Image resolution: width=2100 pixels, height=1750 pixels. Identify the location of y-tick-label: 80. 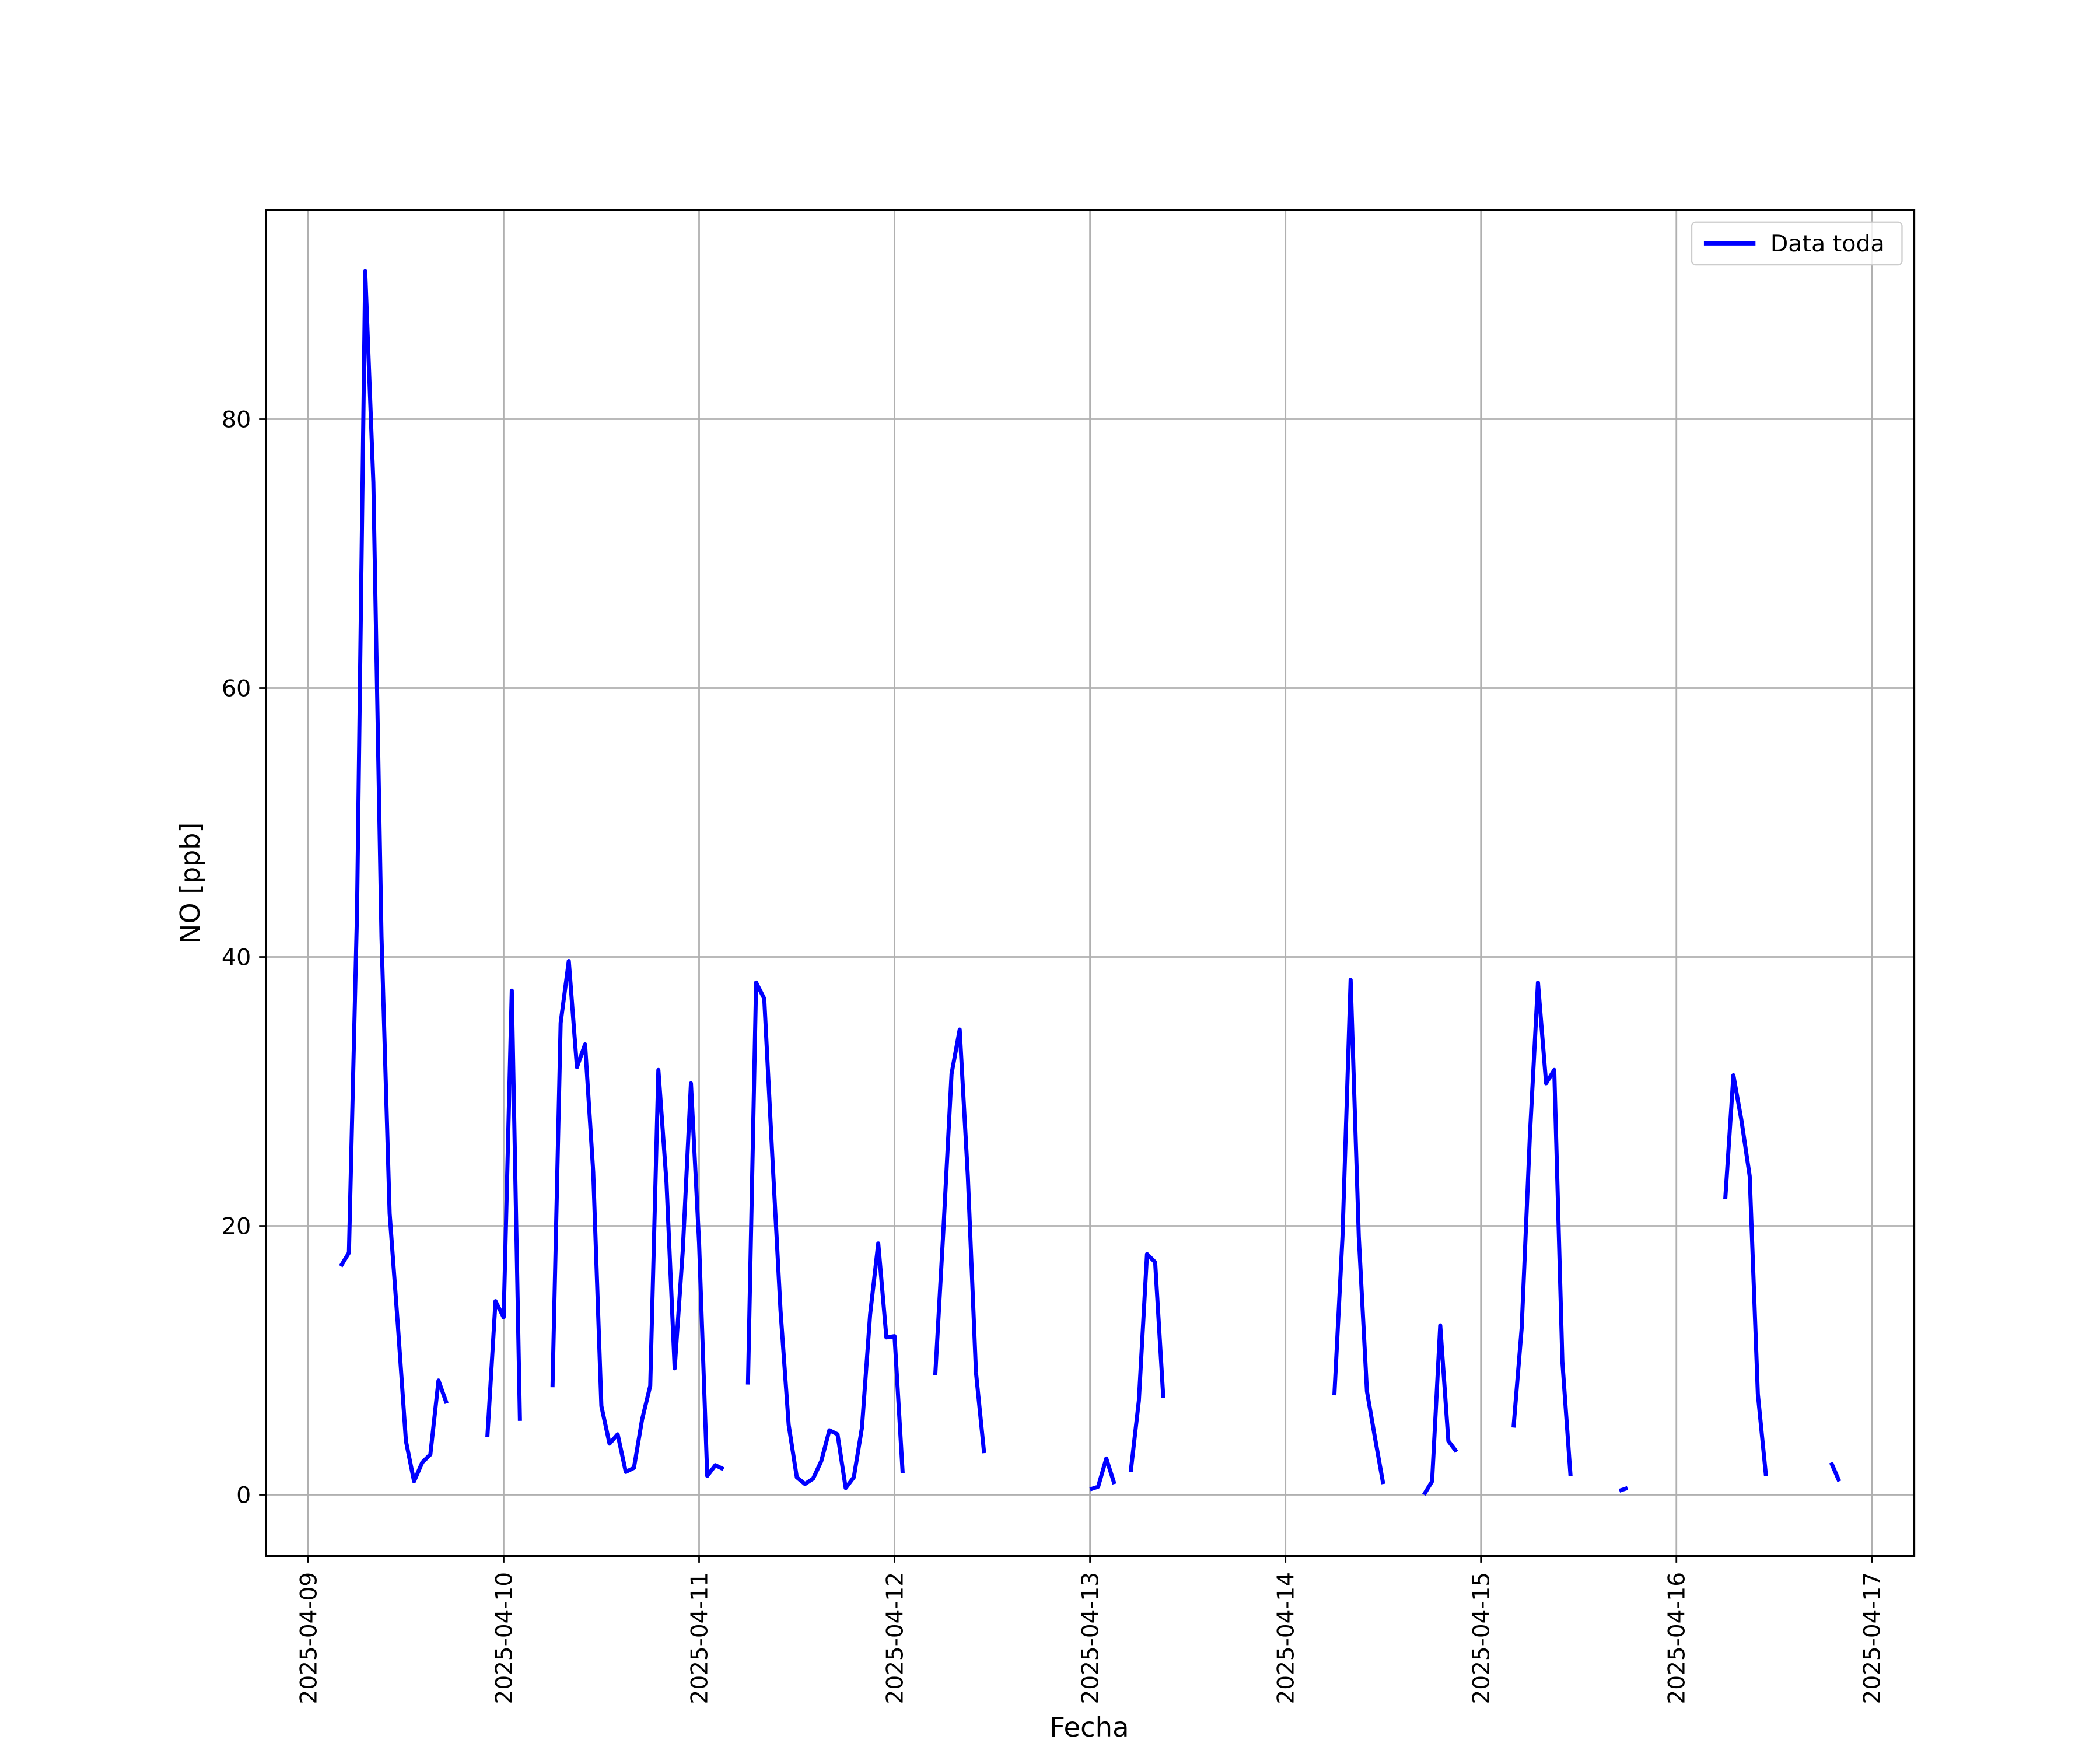
(236, 420).